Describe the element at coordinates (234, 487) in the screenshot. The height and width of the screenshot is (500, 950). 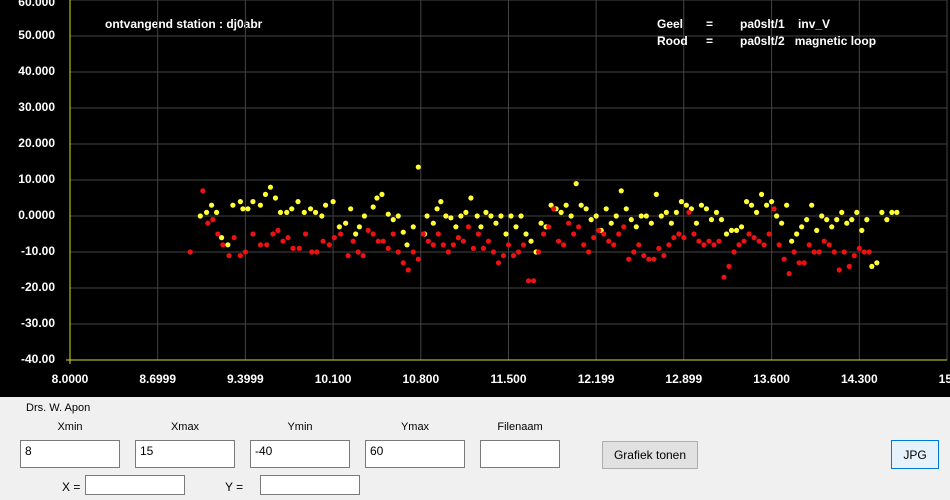
I see `y-label: Y =` at that location.